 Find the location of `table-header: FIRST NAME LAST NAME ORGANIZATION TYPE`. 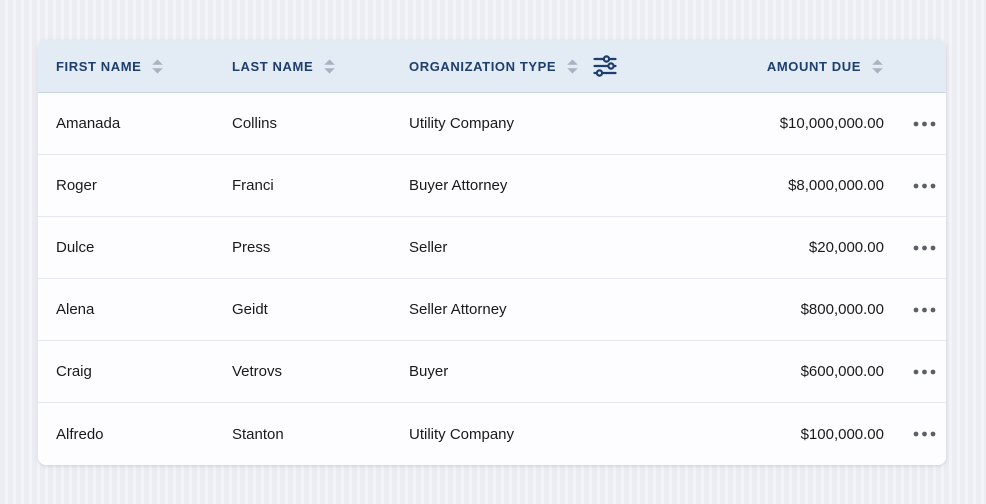

table-header: FIRST NAME LAST NAME ORGANIZATION TYPE is located at coordinates (492, 66).